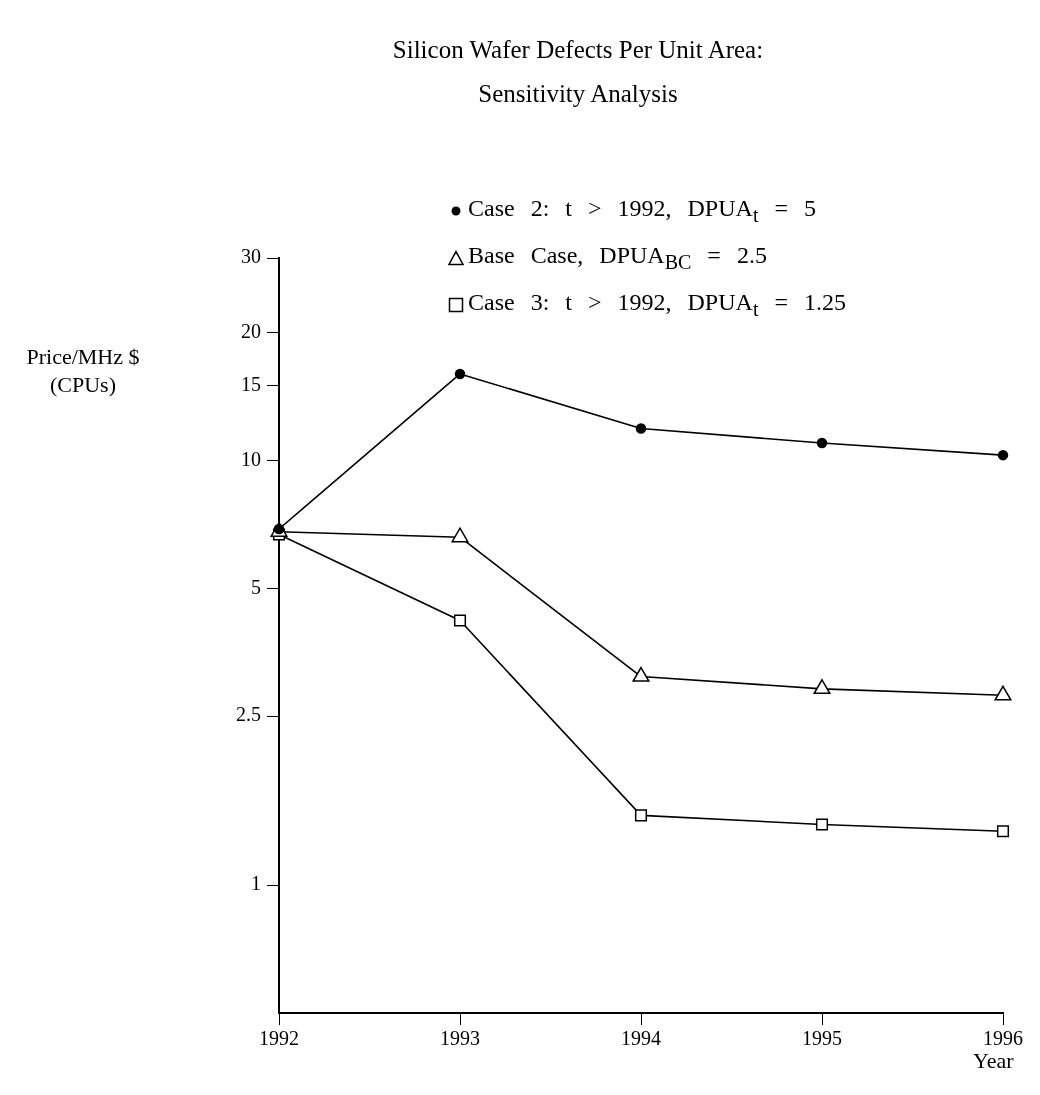  Describe the element at coordinates (642, 211) in the screenshot. I see `legend-label: Case 2: t > 1992, DPUA$_{t}$ = 5` at that location.